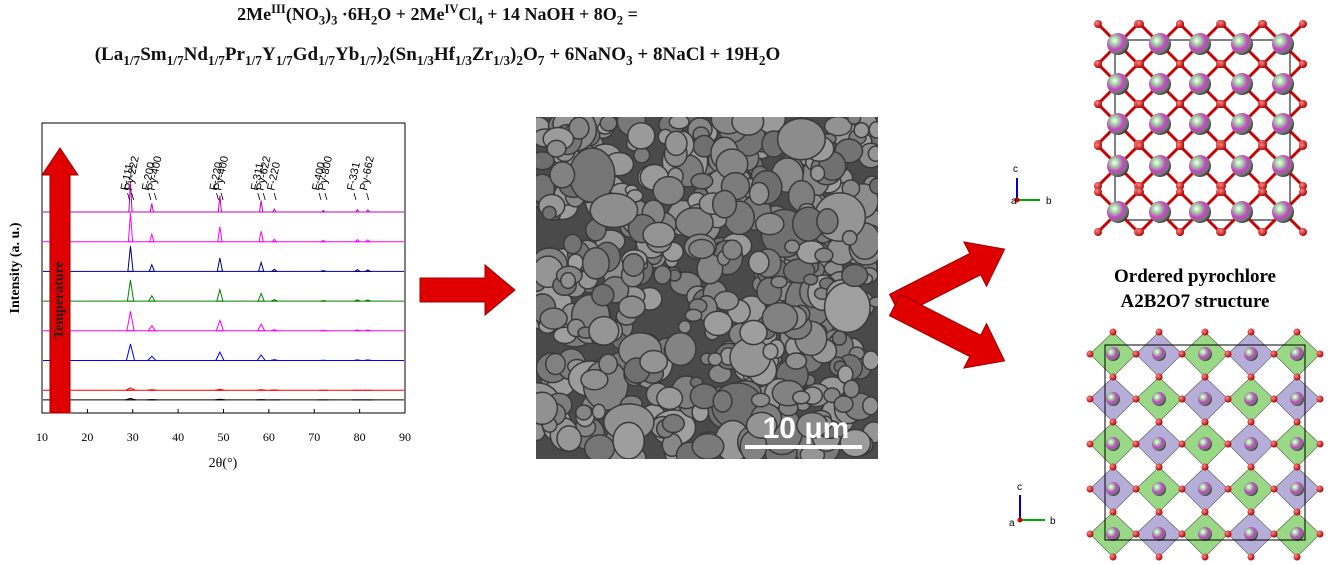 The height and width of the screenshot is (565, 1333). Describe the element at coordinates (221, 173) in the screenshot. I see `peak-label: Py-400` at that location.